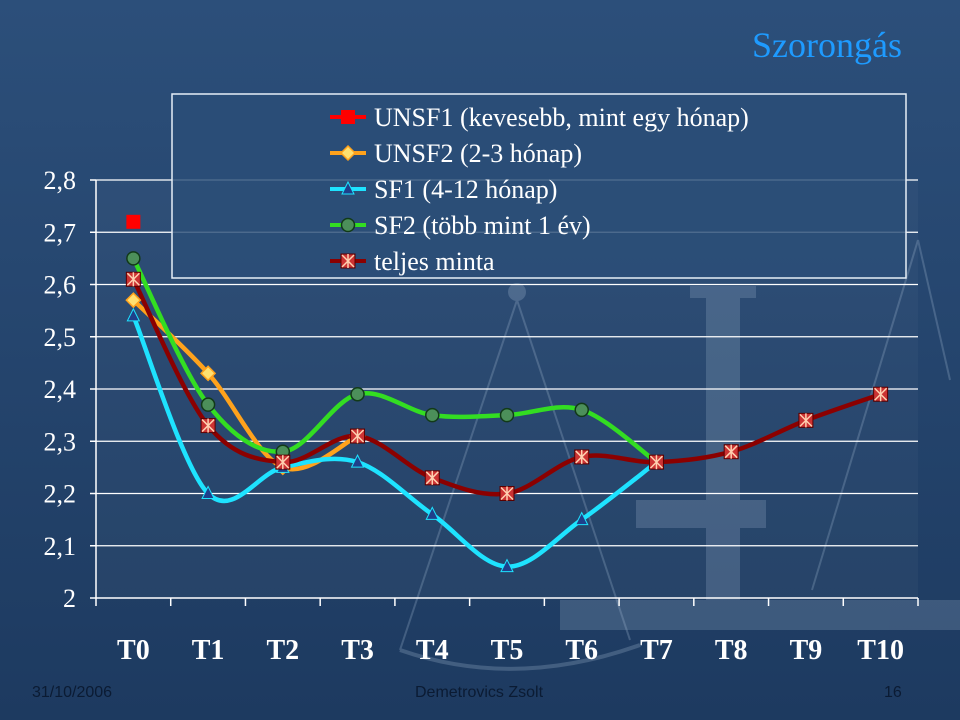  I want to click on x-tick-label: T2, so click(282, 650).